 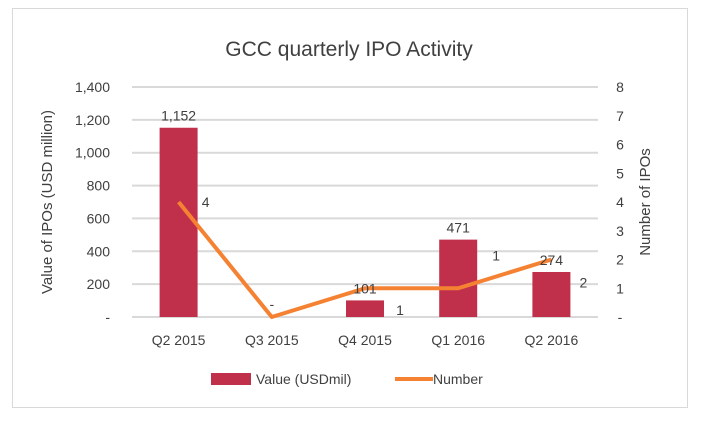 What do you see at coordinates (179, 340) in the screenshot?
I see `x-tick-label: Q2 2015` at bounding box center [179, 340].